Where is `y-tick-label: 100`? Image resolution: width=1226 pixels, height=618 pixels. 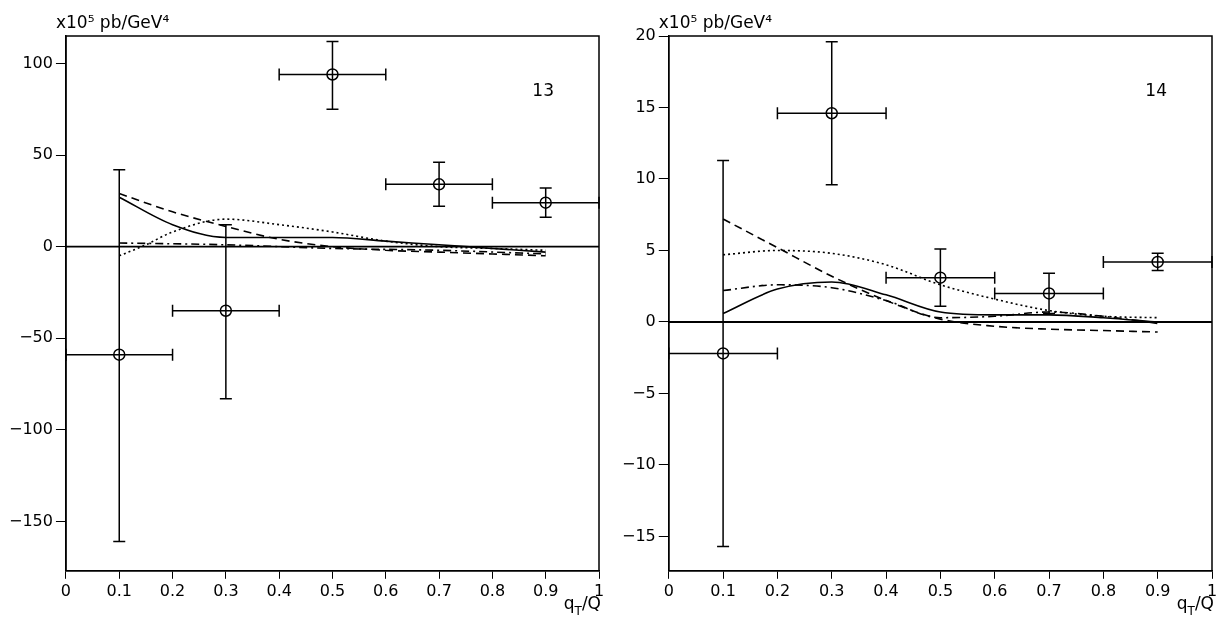
y-tick-label: 100 is located at coordinates (37, 62).